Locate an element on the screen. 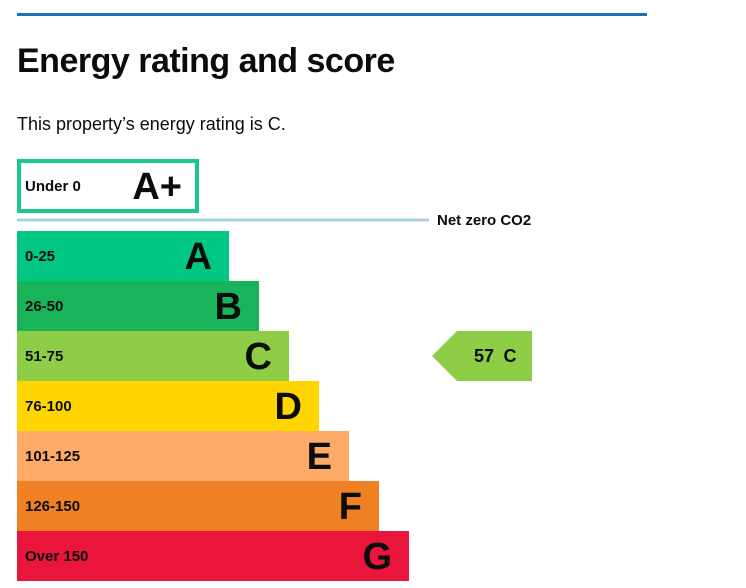  band-range-label: 51-75 is located at coordinates (44, 356).